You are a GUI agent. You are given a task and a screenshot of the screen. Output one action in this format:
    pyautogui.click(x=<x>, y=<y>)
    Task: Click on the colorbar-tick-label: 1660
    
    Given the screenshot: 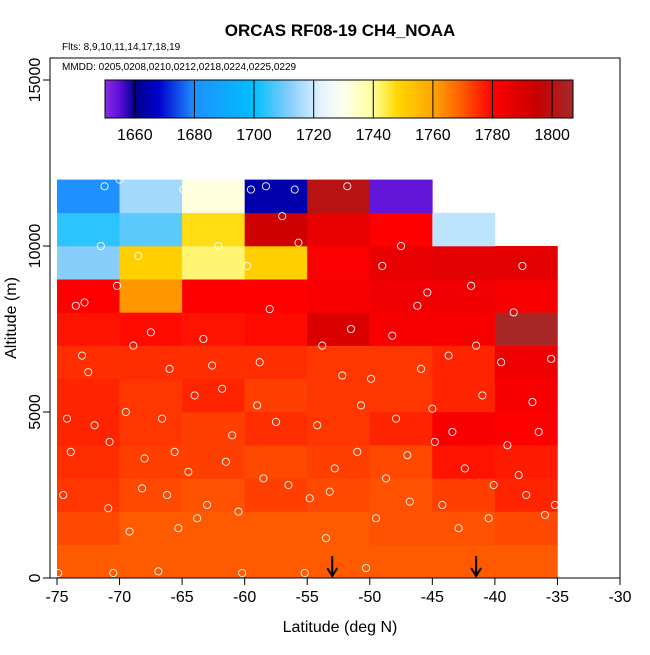 What is the action you would take?
    pyautogui.click(x=135, y=135)
    